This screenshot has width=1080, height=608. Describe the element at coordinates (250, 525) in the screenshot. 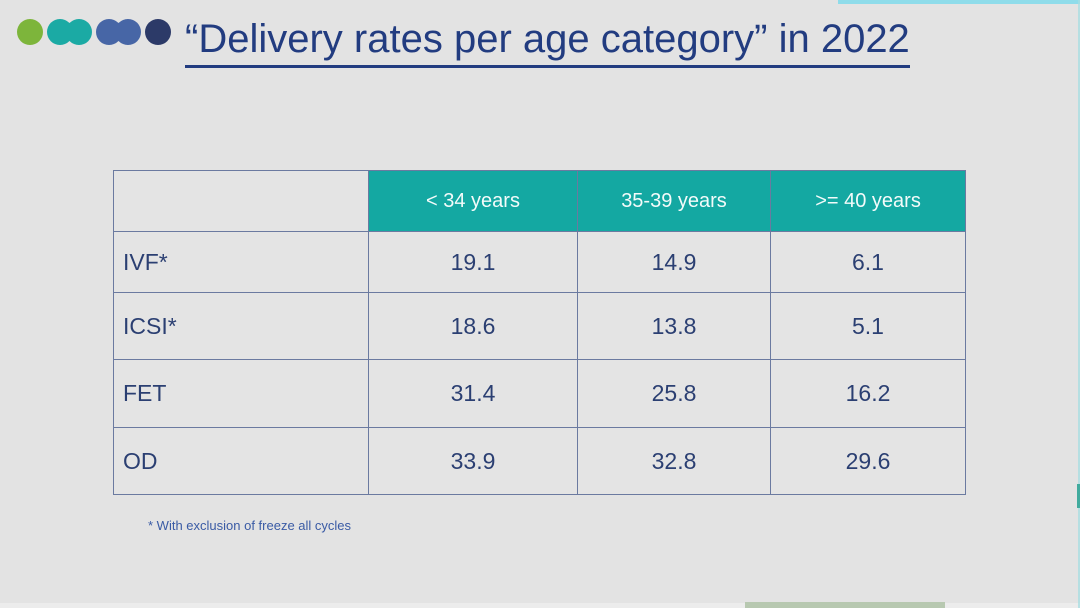

I see `footnote: * With exclusion of freeze all cycles` at that location.